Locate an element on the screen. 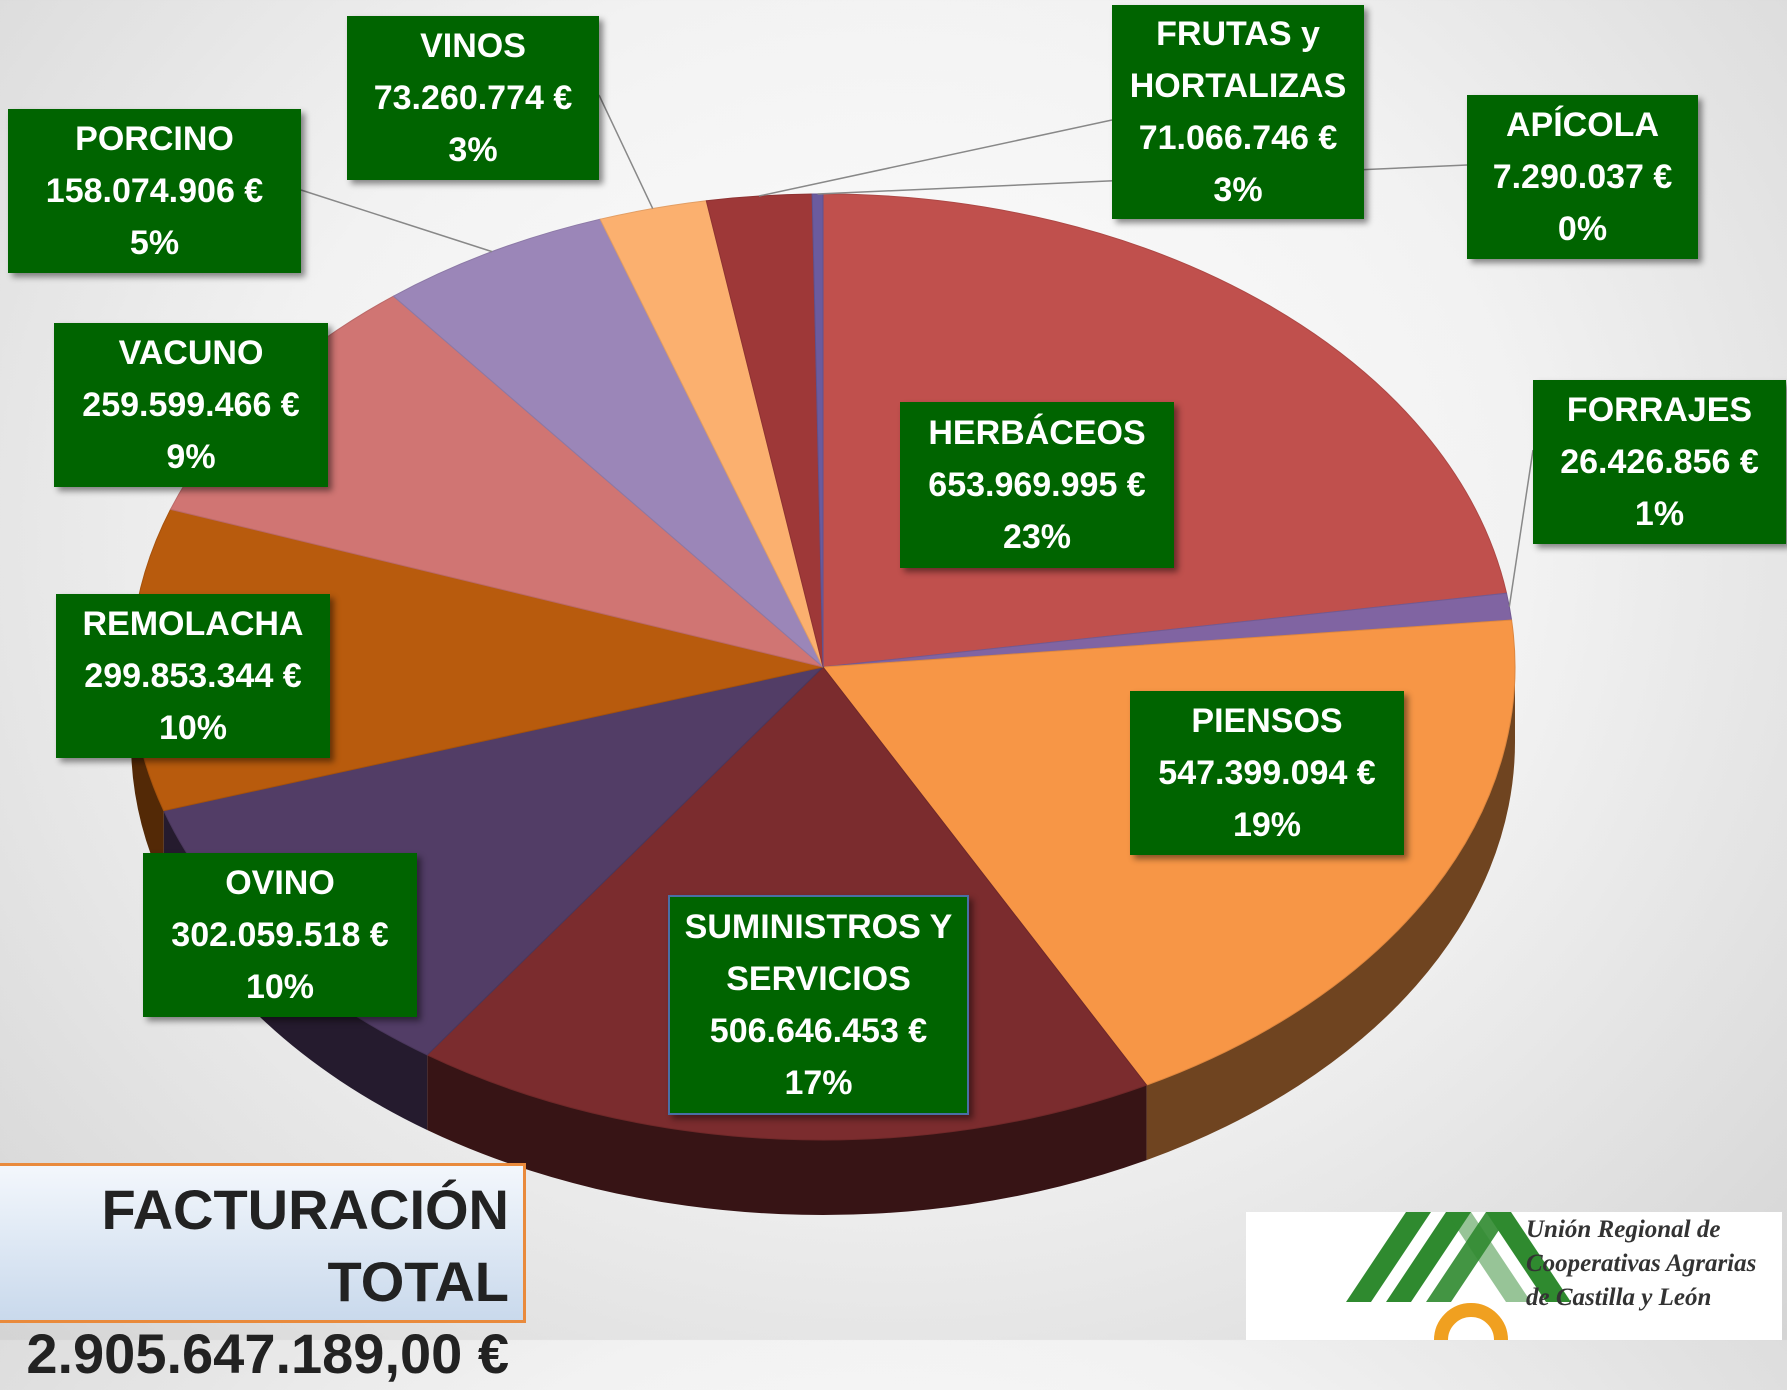 The width and height of the screenshot is (1787, 1390). data-label: VACUNO 259.599.466 € 9% is located at coordinates (191, 405).